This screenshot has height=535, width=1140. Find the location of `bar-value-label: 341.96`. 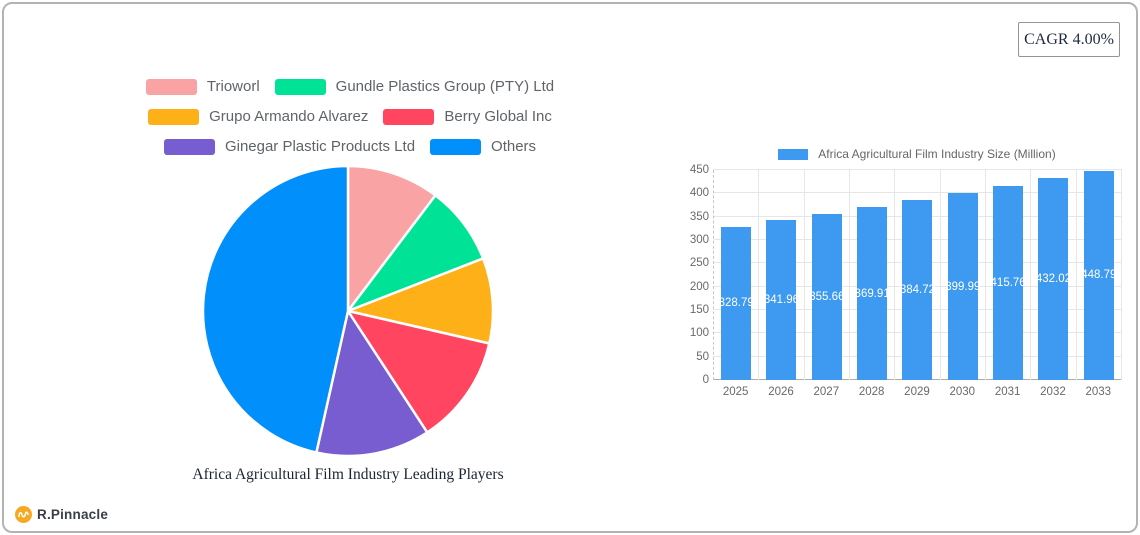

bar-value-label: 341.96 is located at coordinates (781, 300).